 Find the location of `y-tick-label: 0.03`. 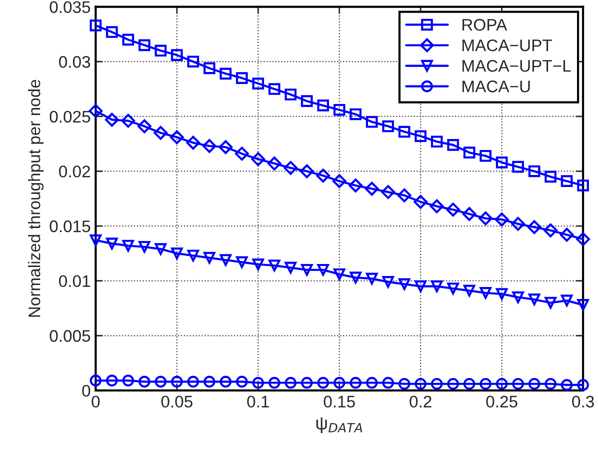

y-tick-label: 0.03 is located at coordinates (74, 62).